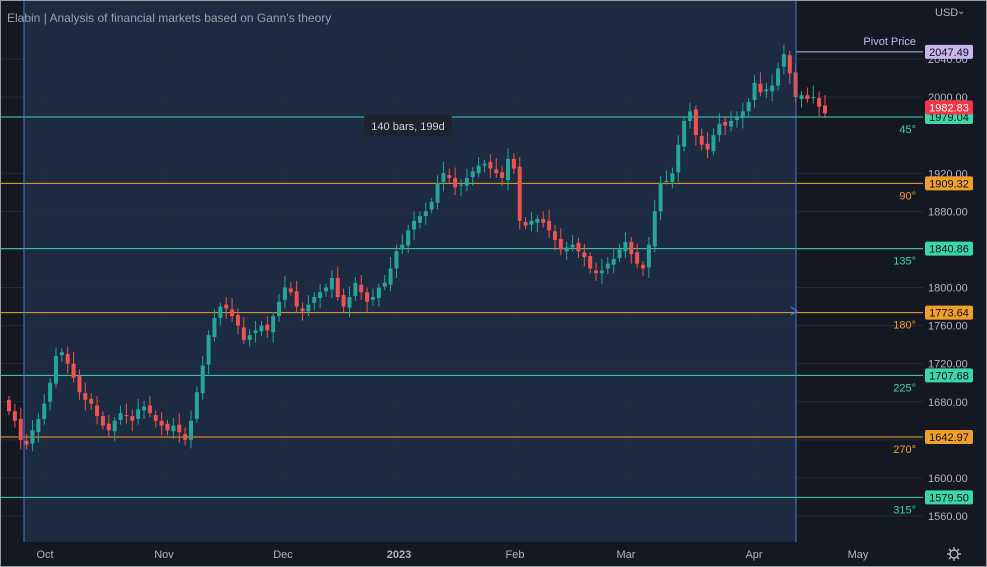  Describe the element at coordinates (904, 510) in the screenshot. I see `gann-angle-label: 315°` at that location.